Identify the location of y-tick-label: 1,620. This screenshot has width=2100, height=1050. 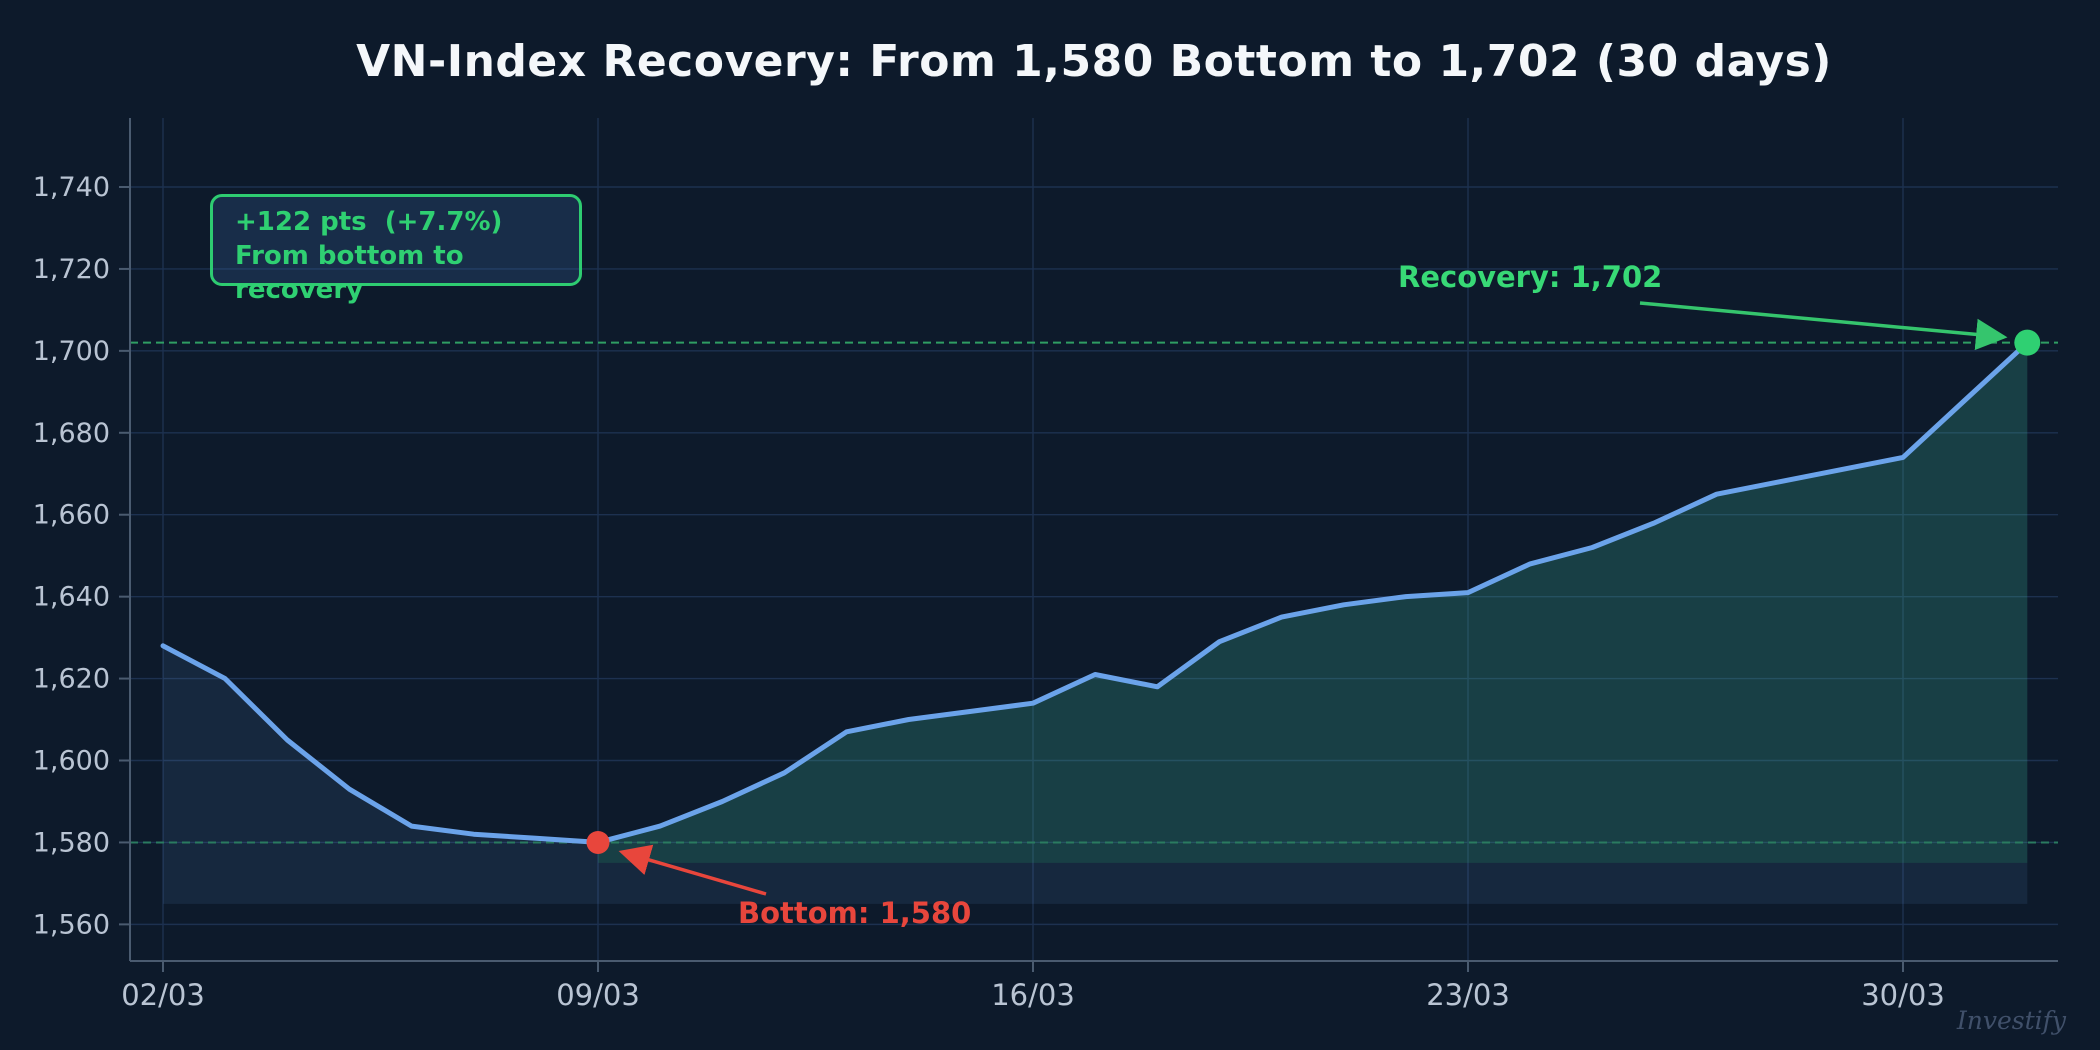
(71, 679).